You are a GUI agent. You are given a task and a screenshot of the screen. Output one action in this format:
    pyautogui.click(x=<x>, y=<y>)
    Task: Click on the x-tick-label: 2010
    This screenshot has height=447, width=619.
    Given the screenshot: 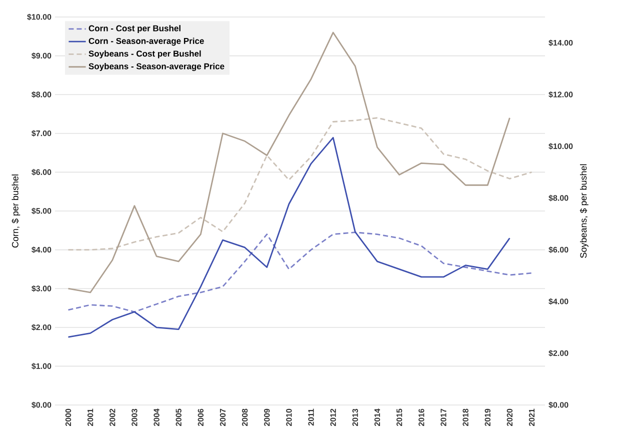 What is the action you would take?
    pyautogui.click(x=289, y=417)
    